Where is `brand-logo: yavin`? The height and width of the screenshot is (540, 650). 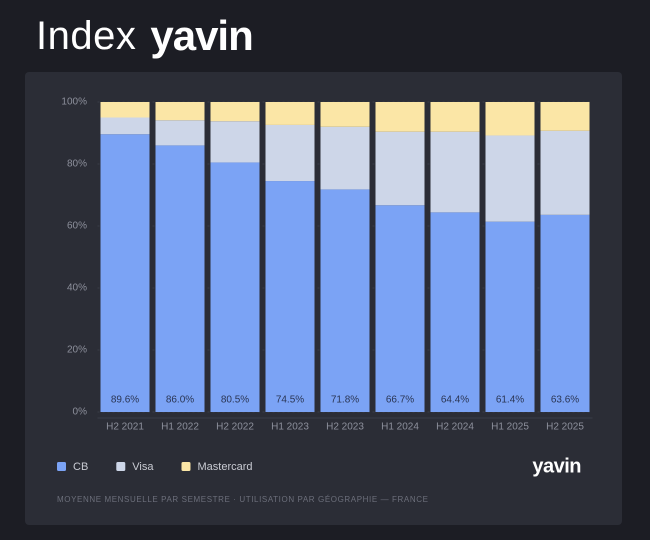
brand-logo: yavin is located at coordinates (201, 35).